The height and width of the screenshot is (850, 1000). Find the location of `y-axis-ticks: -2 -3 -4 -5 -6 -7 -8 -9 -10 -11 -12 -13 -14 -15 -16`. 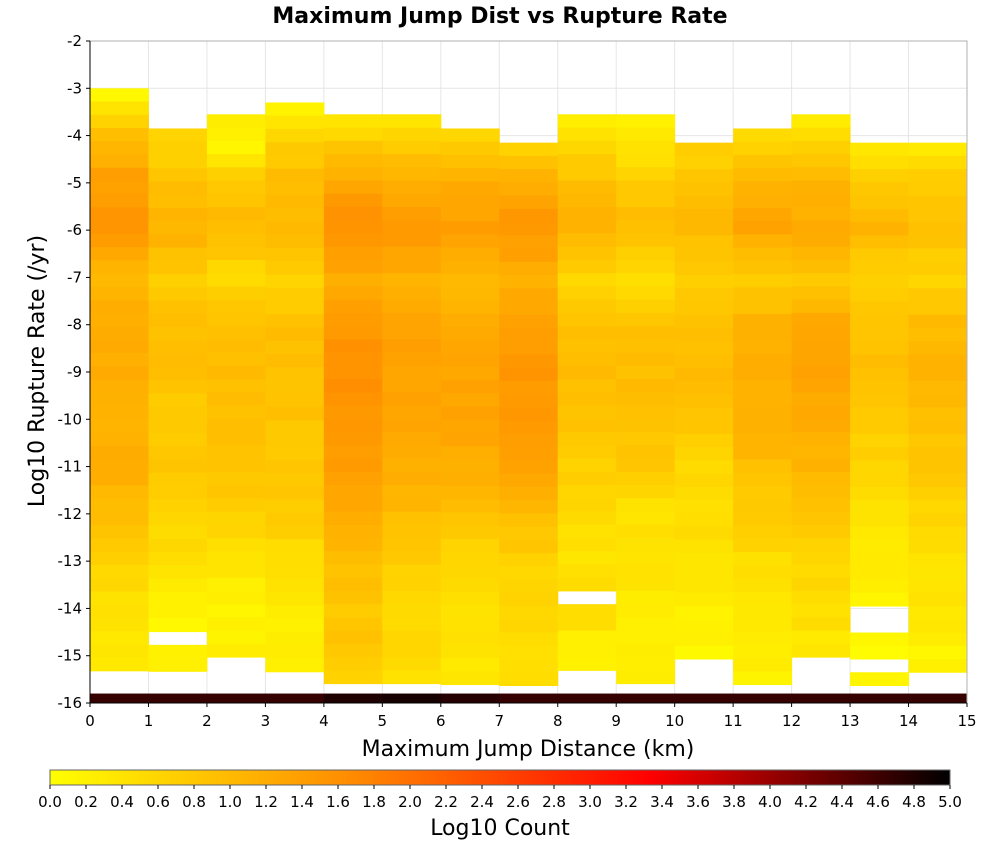

y-axis-ticks: -2 -3 -4 -5 -6 -7 -8 -9 -10 -11 -12 -13 -14 -15 -16 is located at coordinates (74, 372).